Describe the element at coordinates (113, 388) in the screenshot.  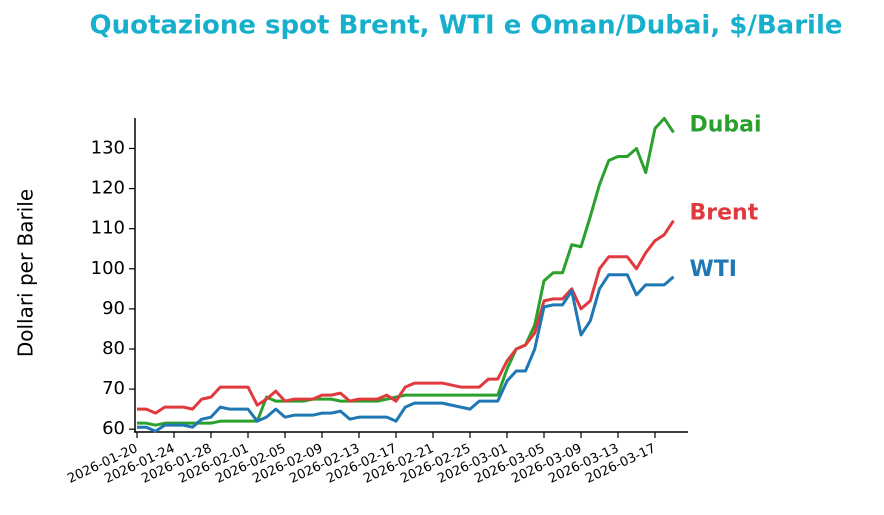
I see `y-tick-label: 70` at that location.